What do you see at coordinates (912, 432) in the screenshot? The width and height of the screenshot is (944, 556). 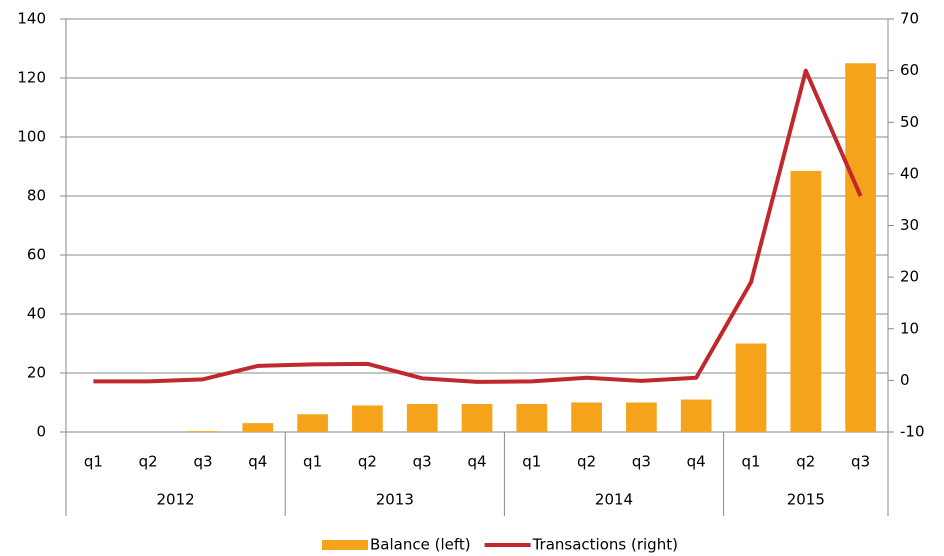 I see `y2-tick-label: -10` at bounding box center [912, 432].